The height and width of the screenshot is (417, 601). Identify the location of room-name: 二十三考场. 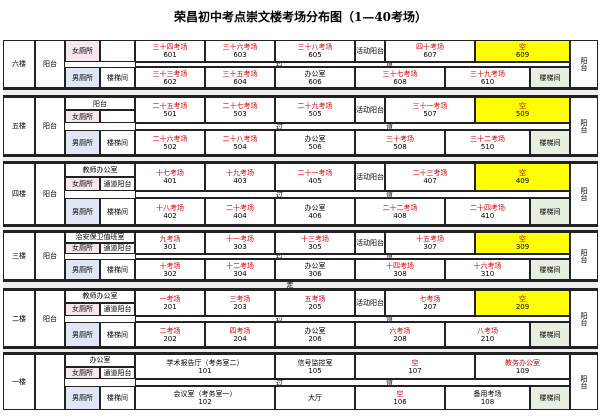
(430, 172).